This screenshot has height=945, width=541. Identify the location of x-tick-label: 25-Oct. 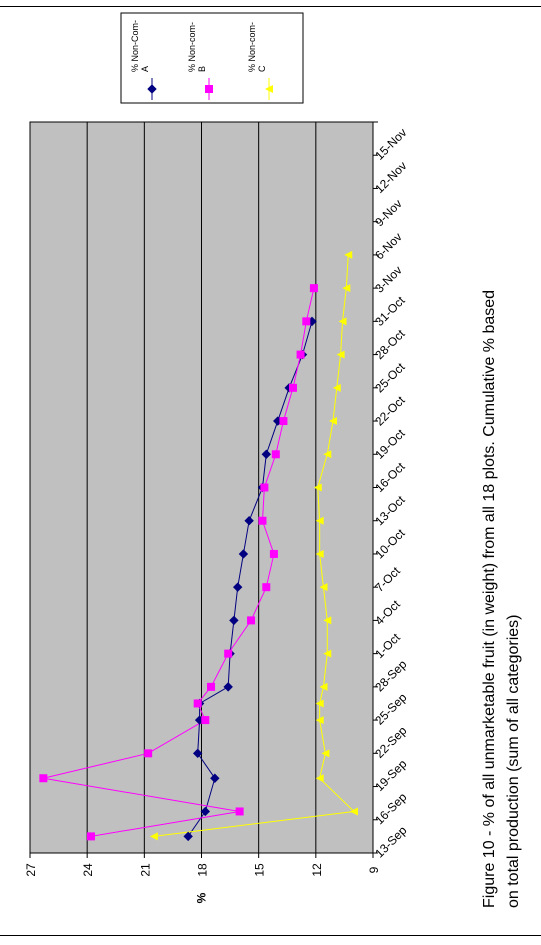
(390, 377).